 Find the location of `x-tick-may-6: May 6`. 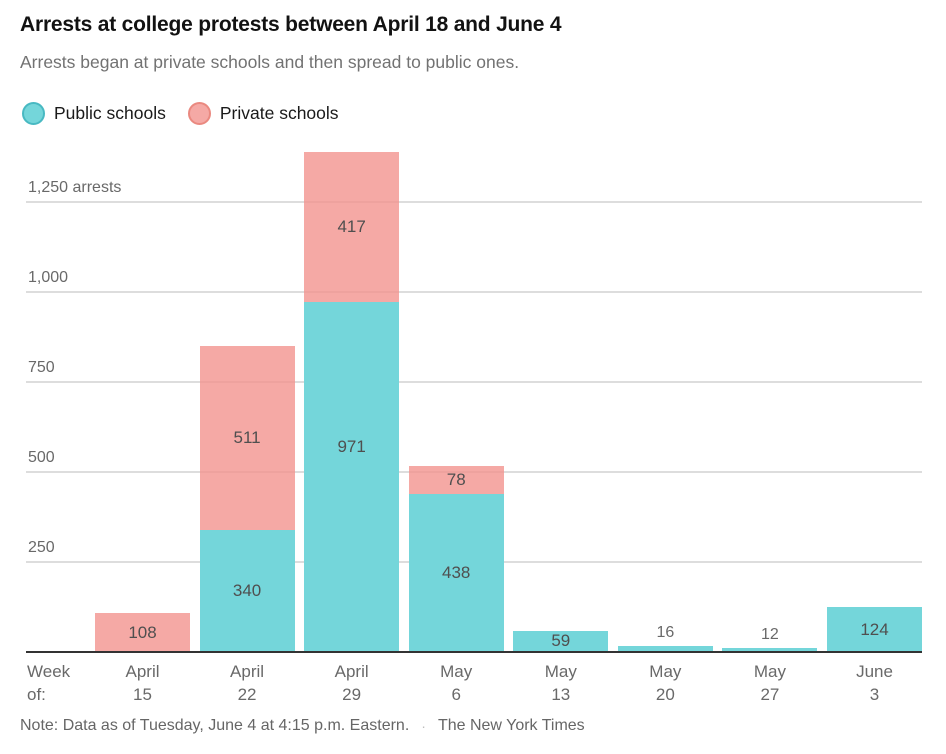

x-tick-may-6: May 6 is located at coordinates (456, 683).